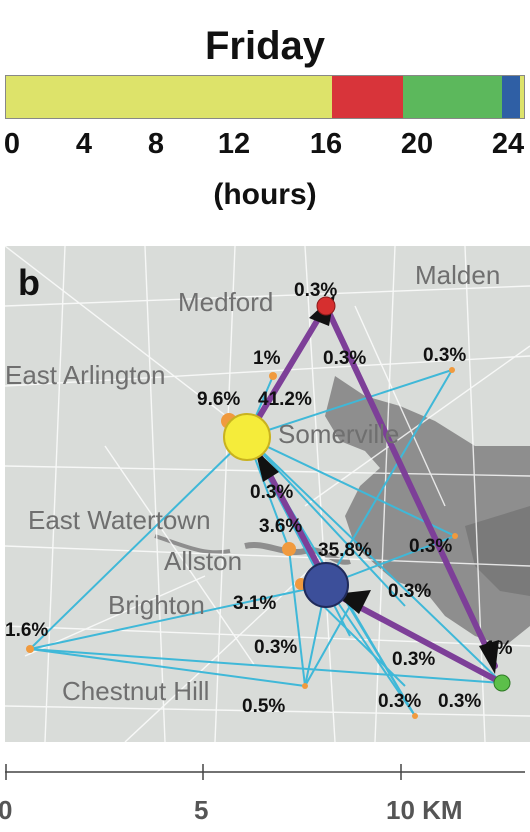 The image size is (530, 832). What do you see at coordinates (345, 550) in the screenshot?
I see `pct-label: 35.8%` at bounding box center [345, 550].